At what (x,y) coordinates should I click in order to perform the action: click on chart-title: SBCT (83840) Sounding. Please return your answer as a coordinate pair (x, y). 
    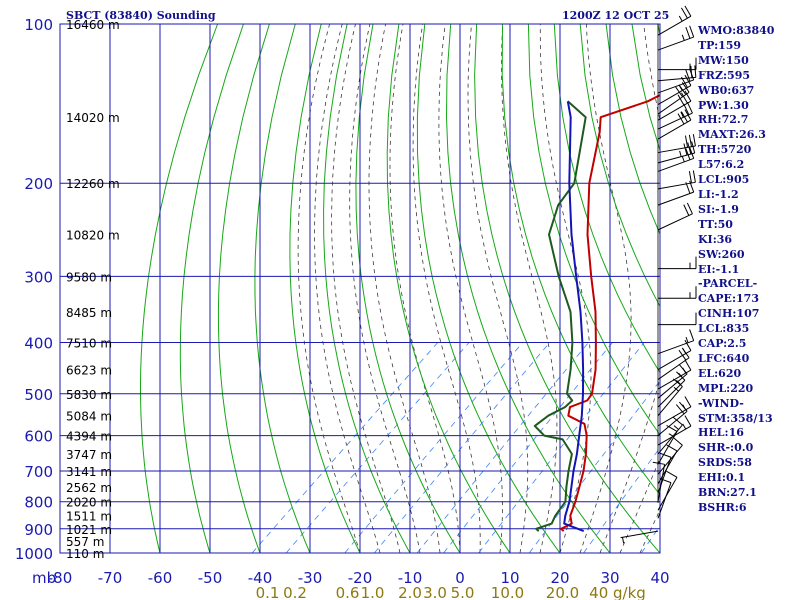
    Looking at the image, I should click on (141, 15).